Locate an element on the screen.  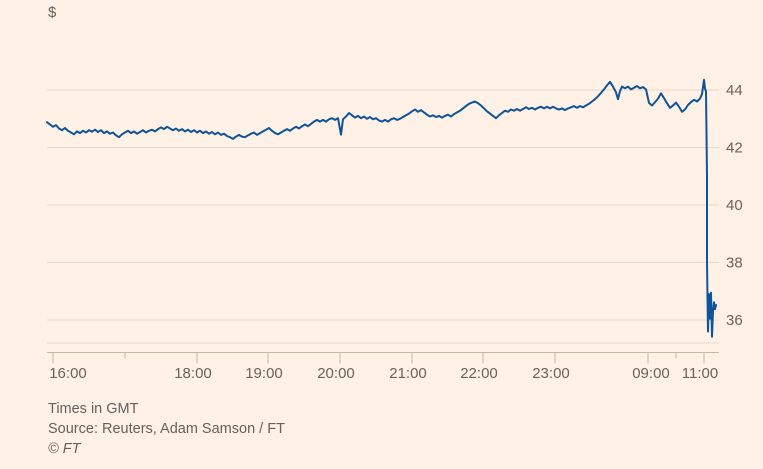
x-tick-label-16:00: 16:00 is located at coordinates (68, 373).